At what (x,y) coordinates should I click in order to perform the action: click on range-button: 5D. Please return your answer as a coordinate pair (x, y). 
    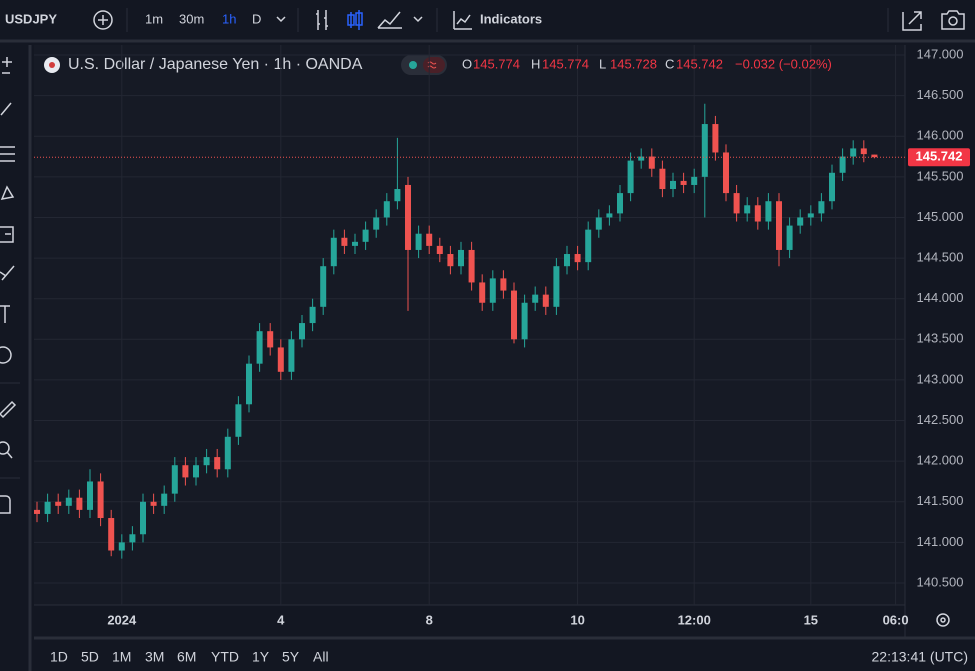
    Looking at the image, I should click on (90, 657).